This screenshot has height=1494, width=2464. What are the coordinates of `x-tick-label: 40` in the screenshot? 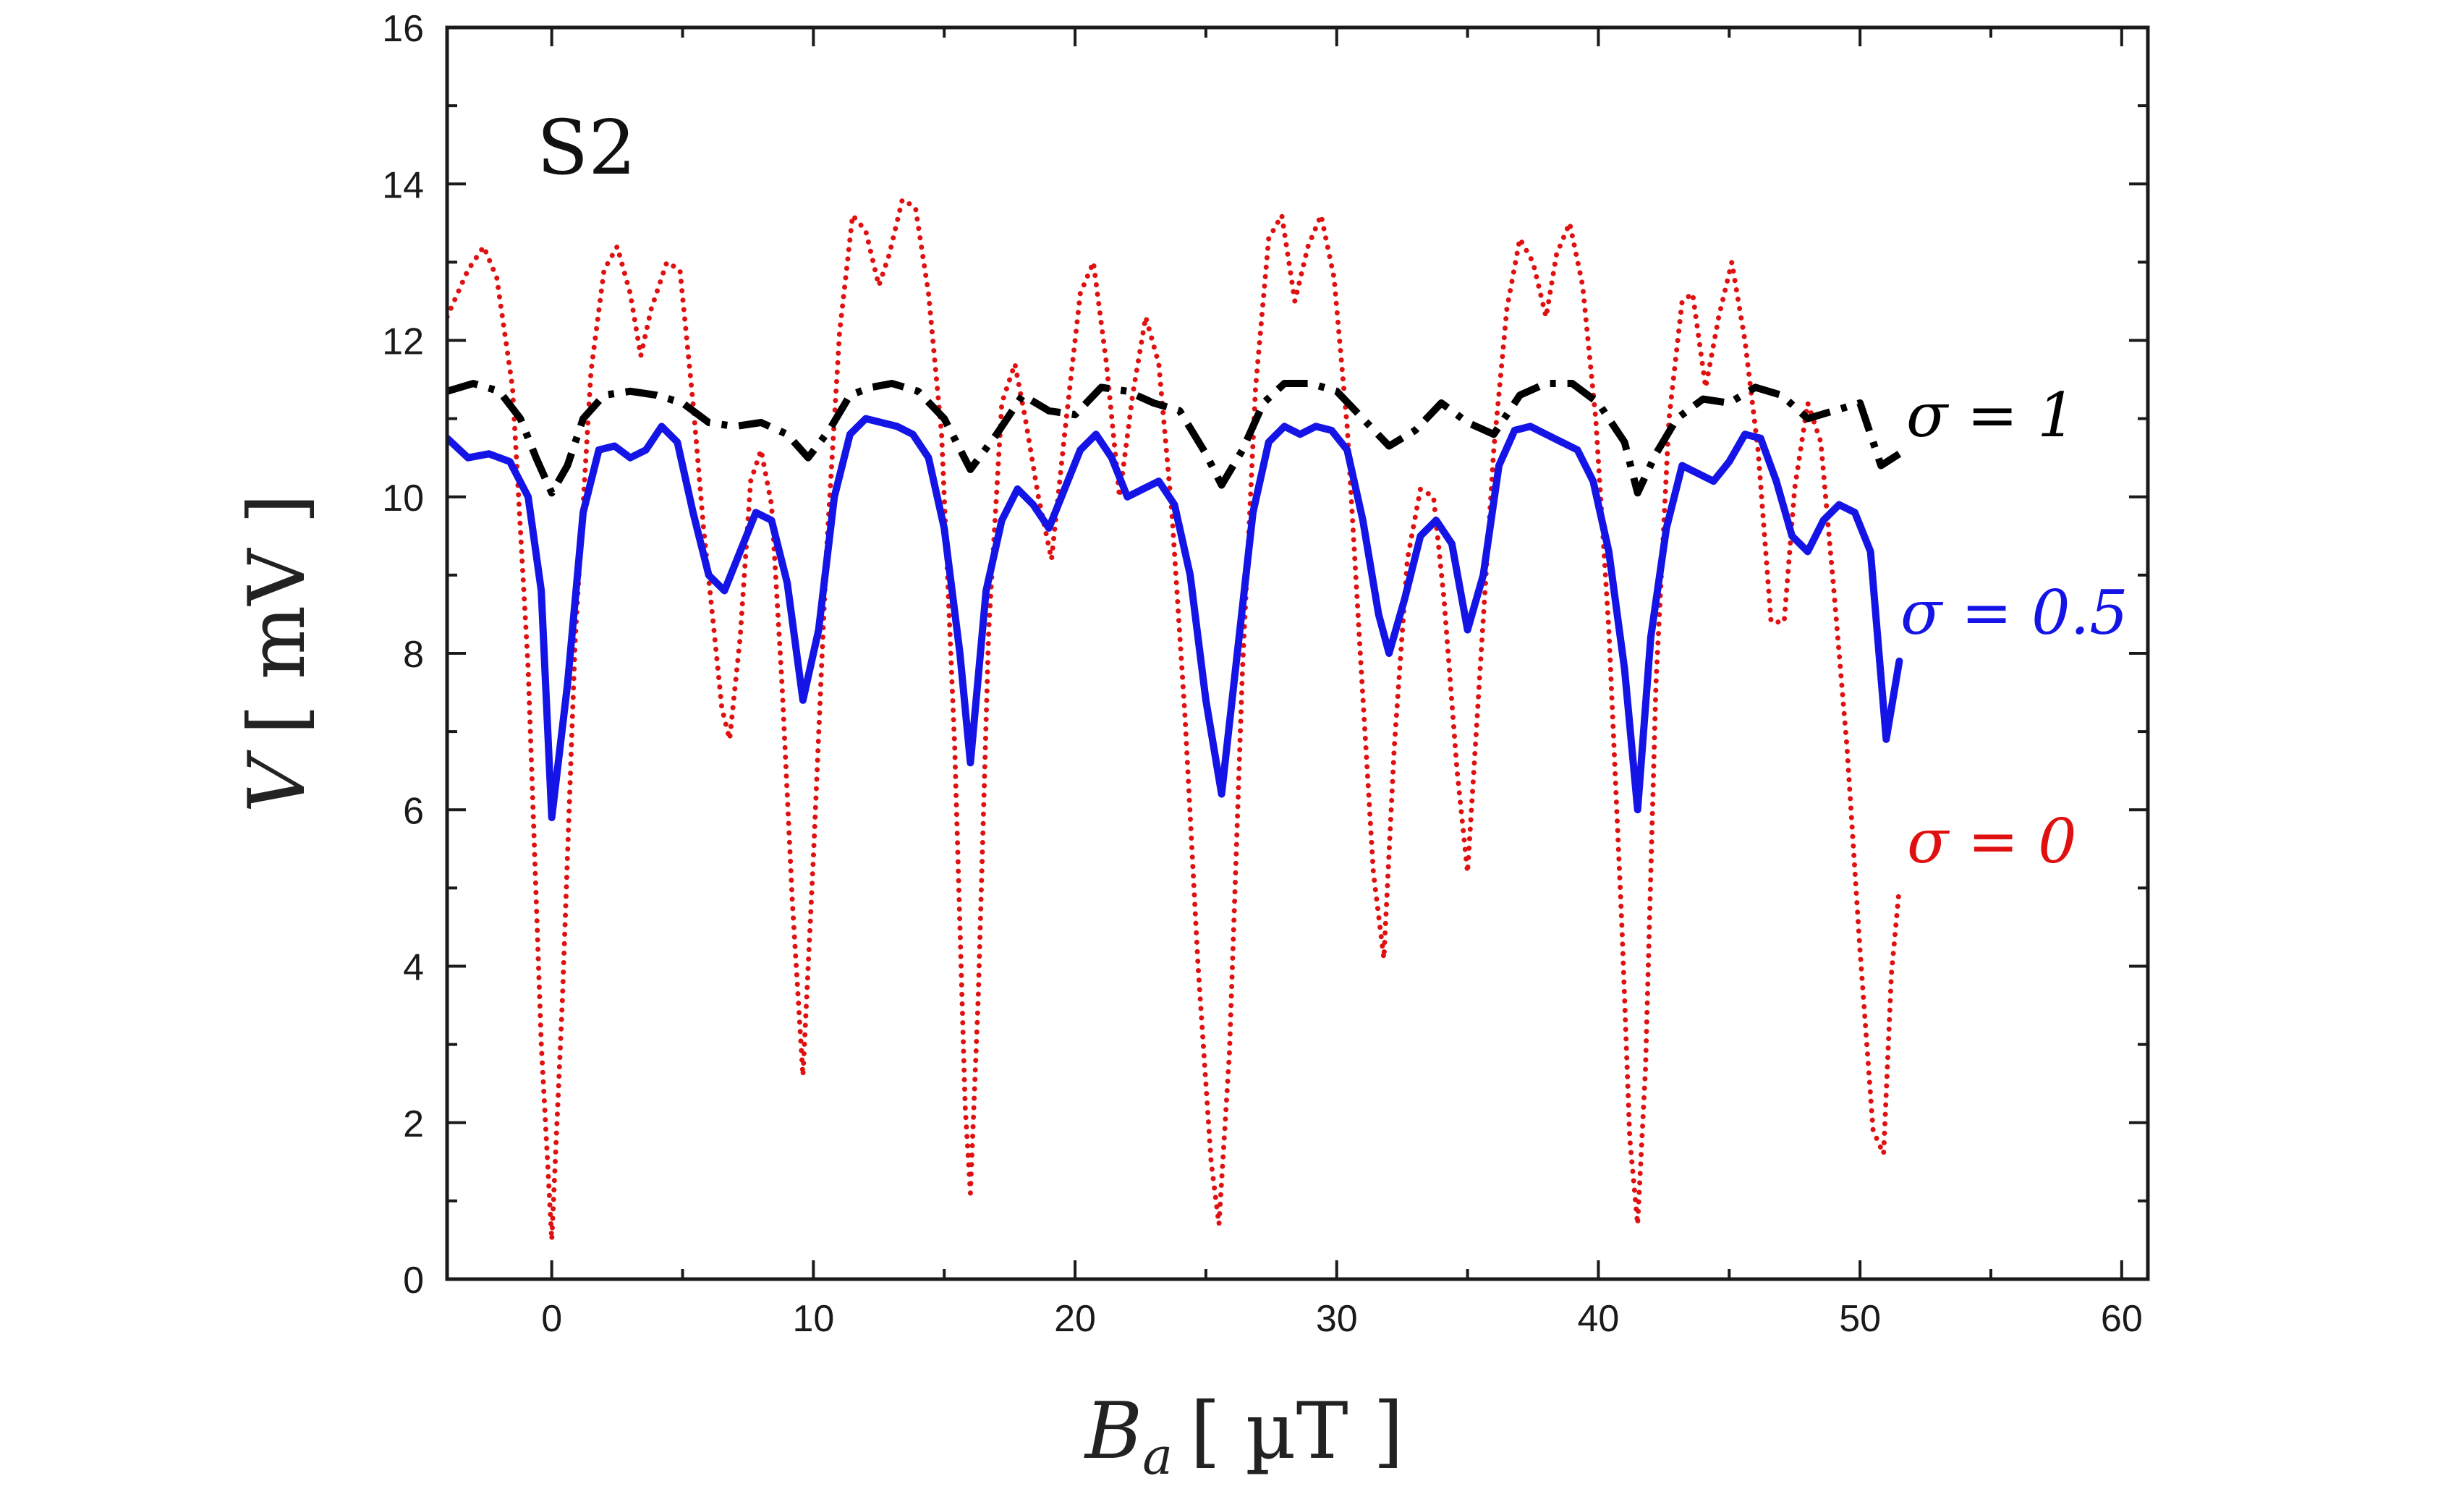 It's located at (1599, 1319).